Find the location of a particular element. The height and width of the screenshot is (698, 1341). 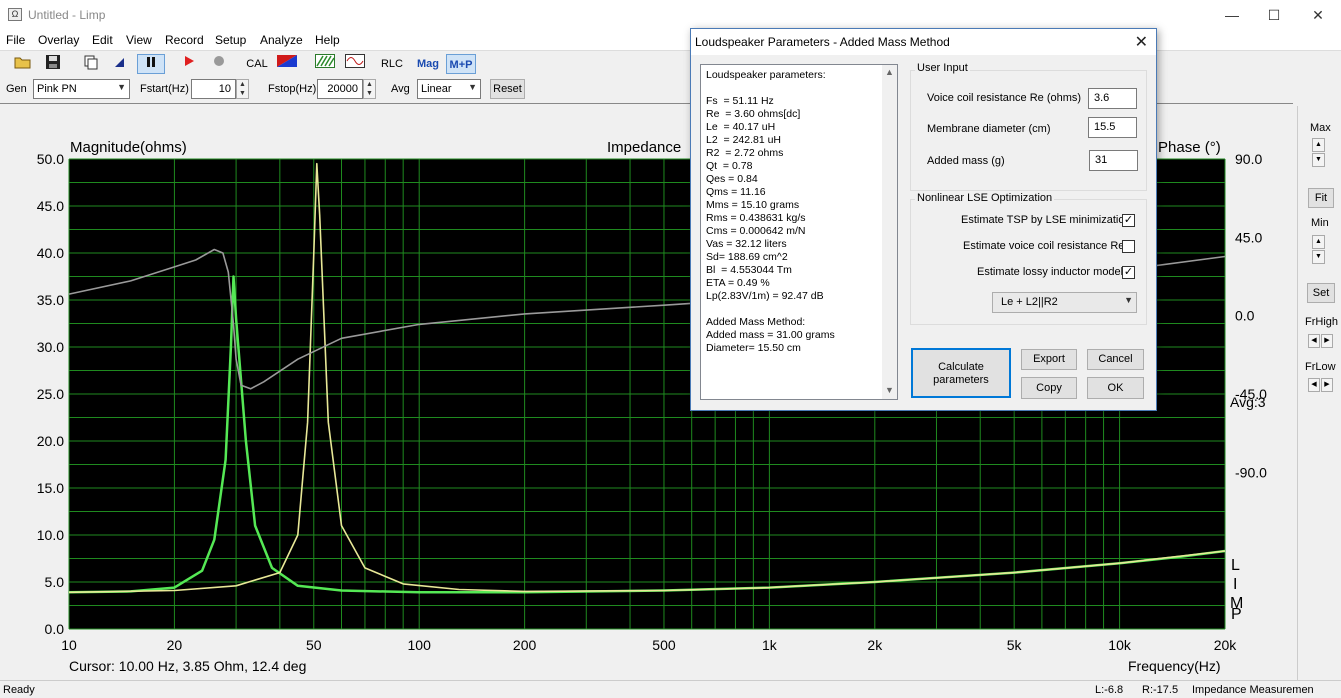

parameters-scrollbar: ▲ ▼ is located at coordinates (889, 232).